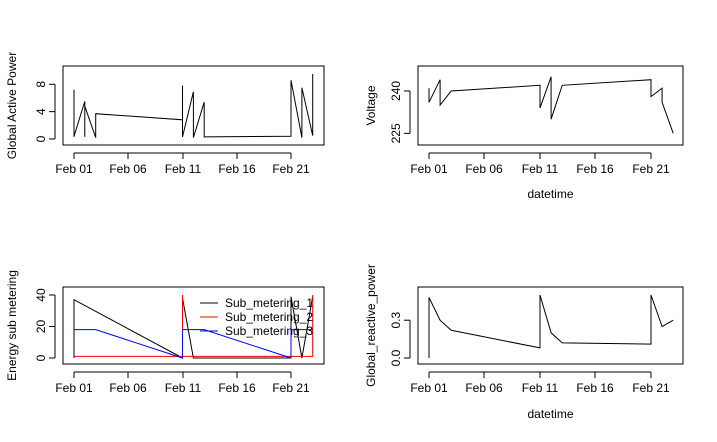 This screenshot has height=442, width=717. I want to click on y-axis-label: Global_reactive_power, so click(371, 325).